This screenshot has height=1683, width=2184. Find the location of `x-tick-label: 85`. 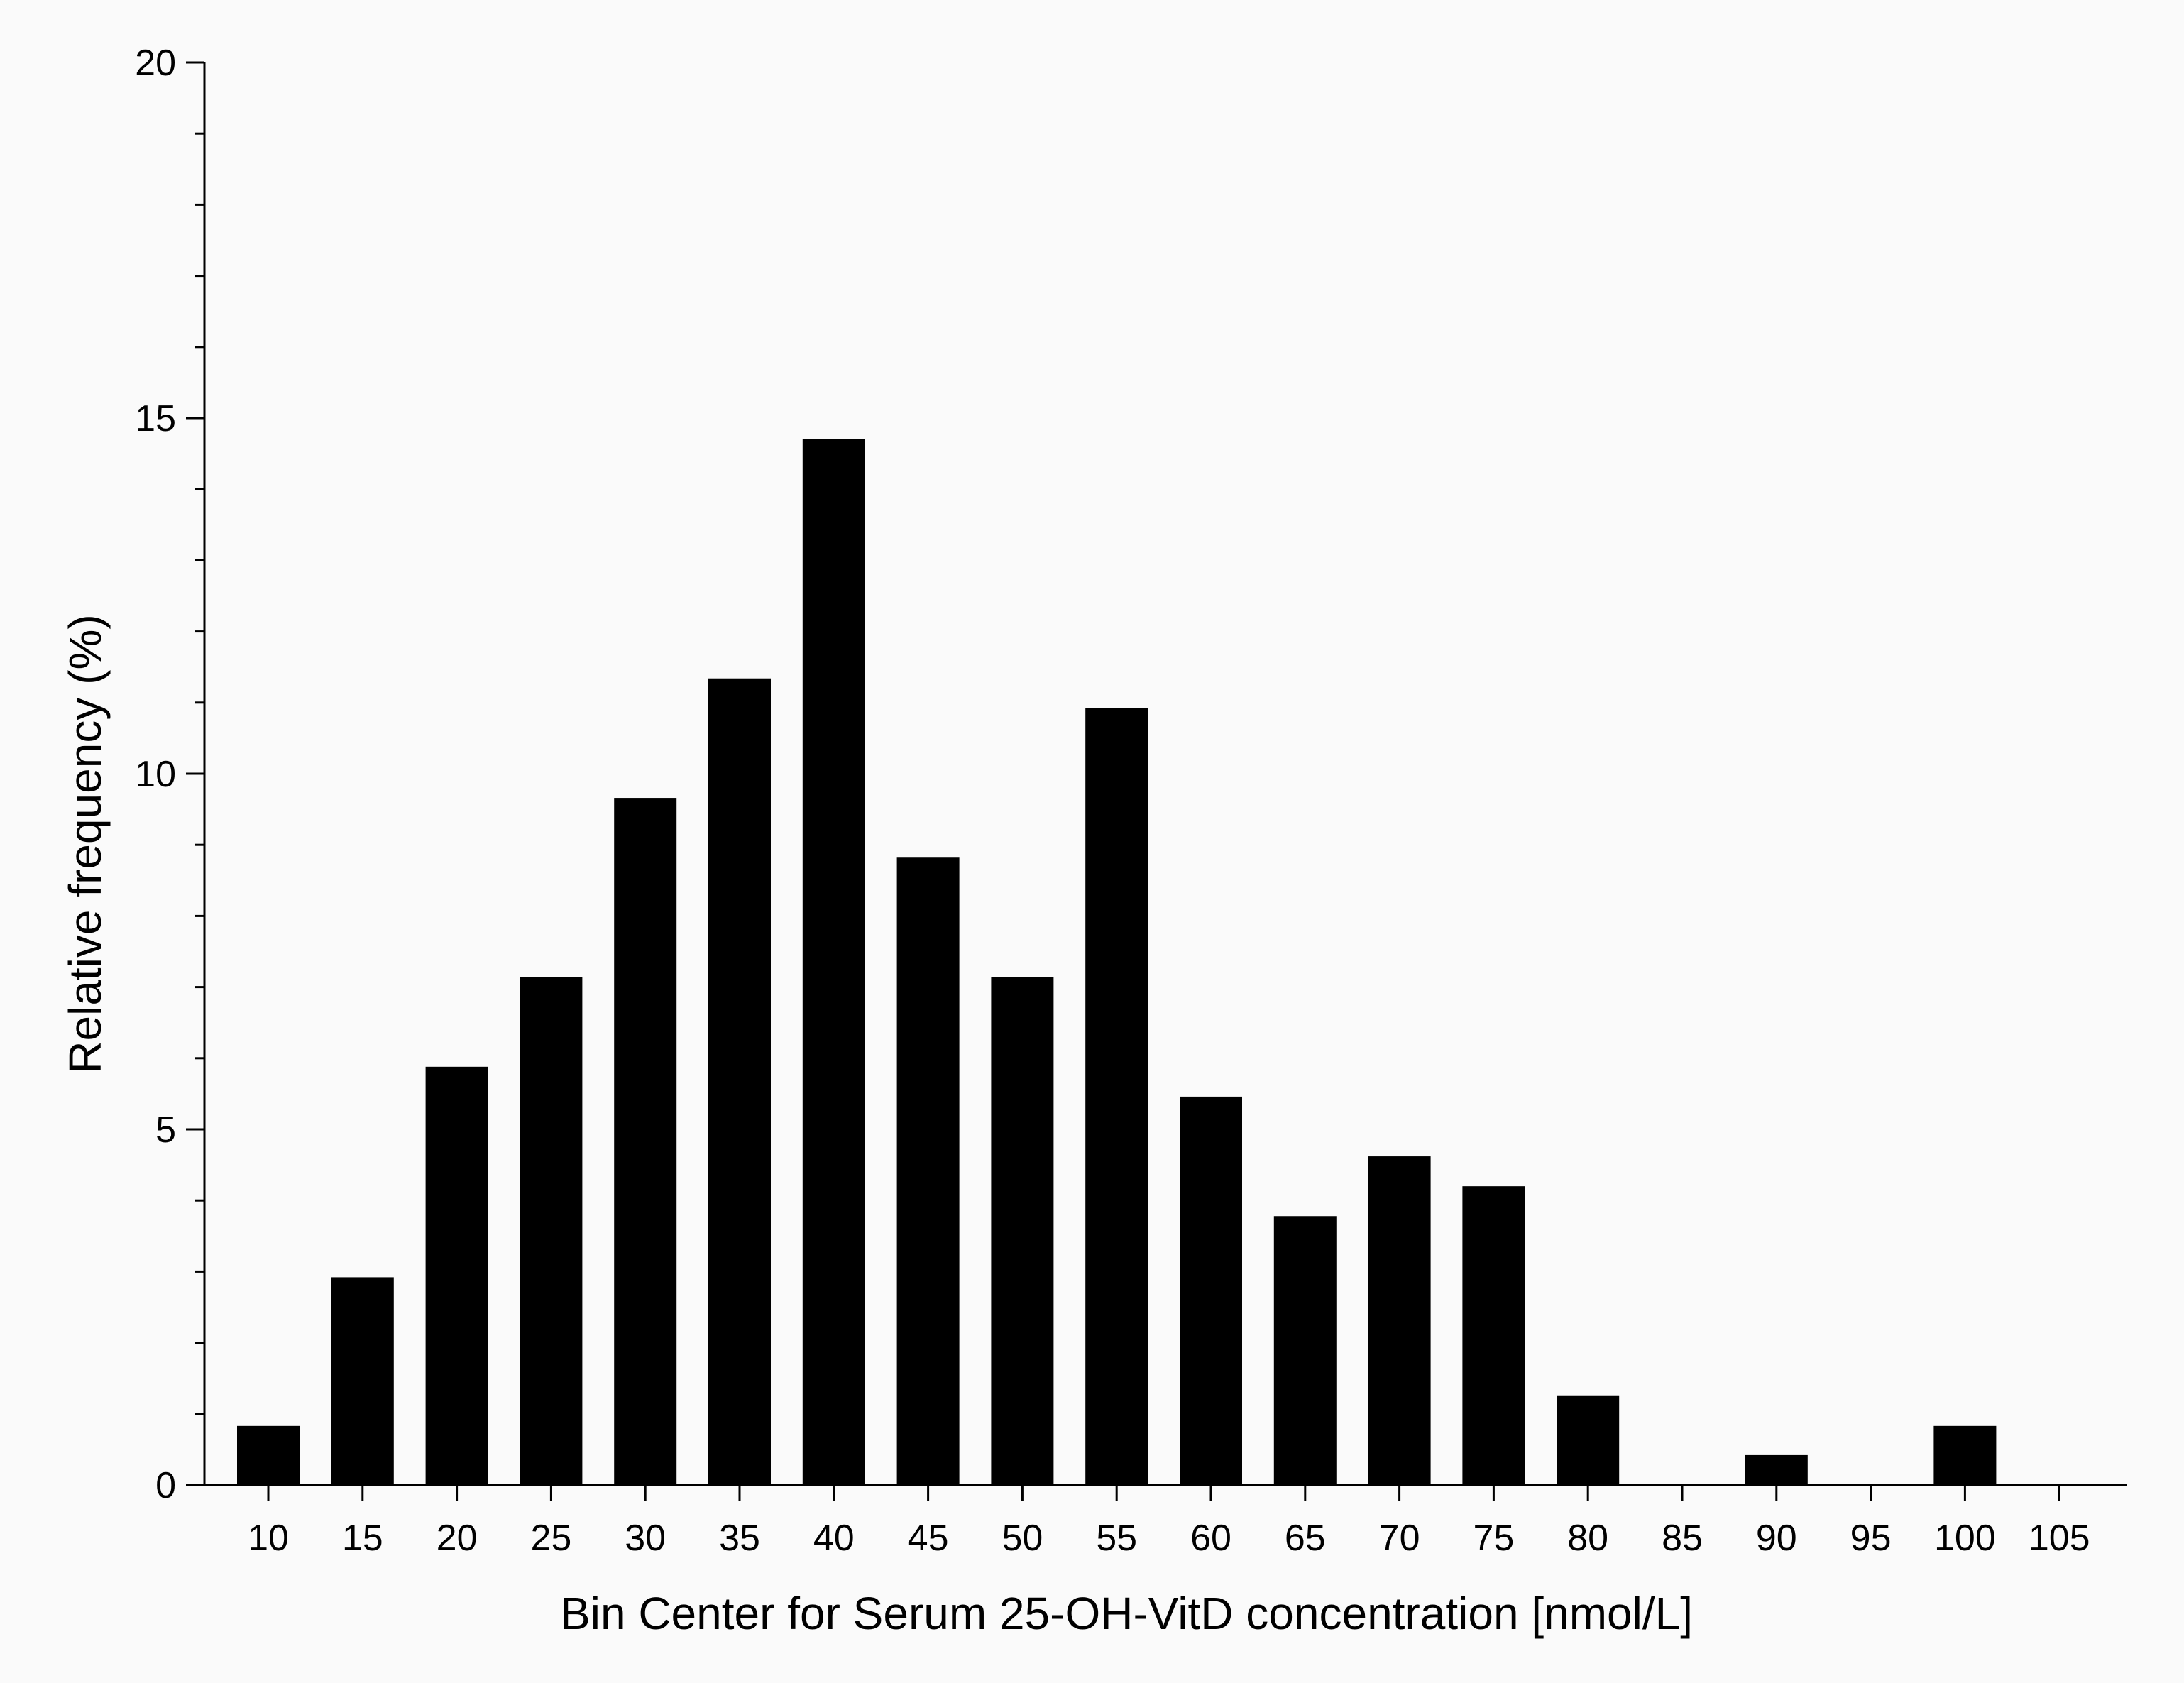

x-tick-label: 85 is located at coordinates (1683, 1538).